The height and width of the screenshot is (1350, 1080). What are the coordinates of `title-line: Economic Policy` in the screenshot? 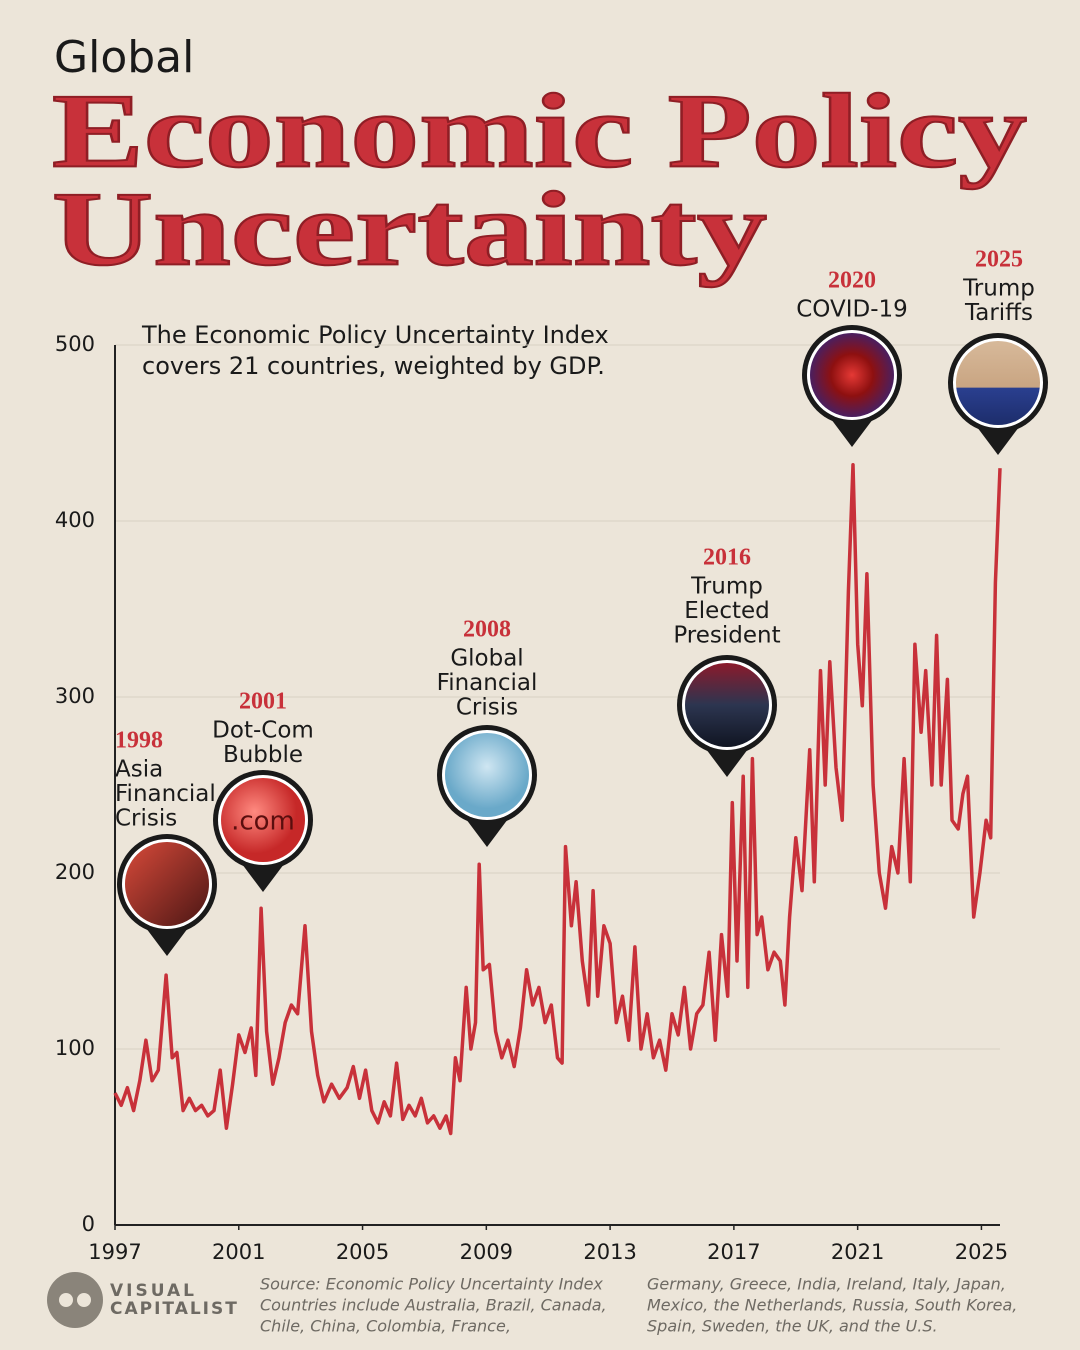 It's located at (539, 130).